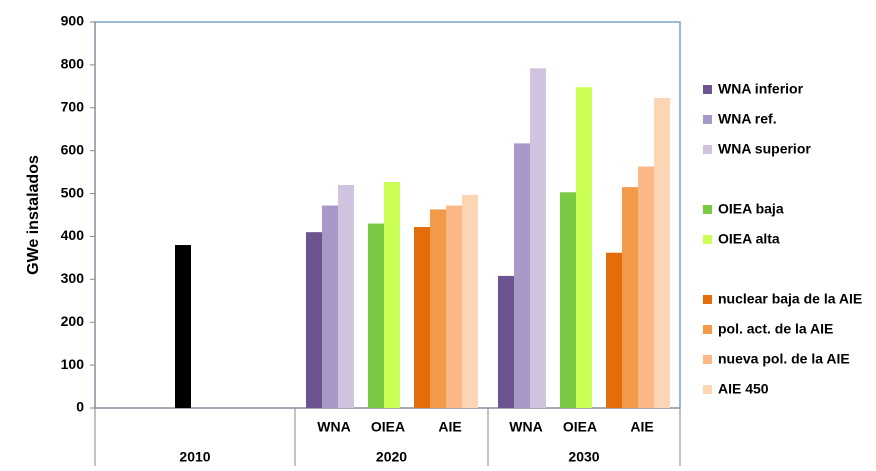  I want to click on legend-label: AIE 450, so click(743, 389).